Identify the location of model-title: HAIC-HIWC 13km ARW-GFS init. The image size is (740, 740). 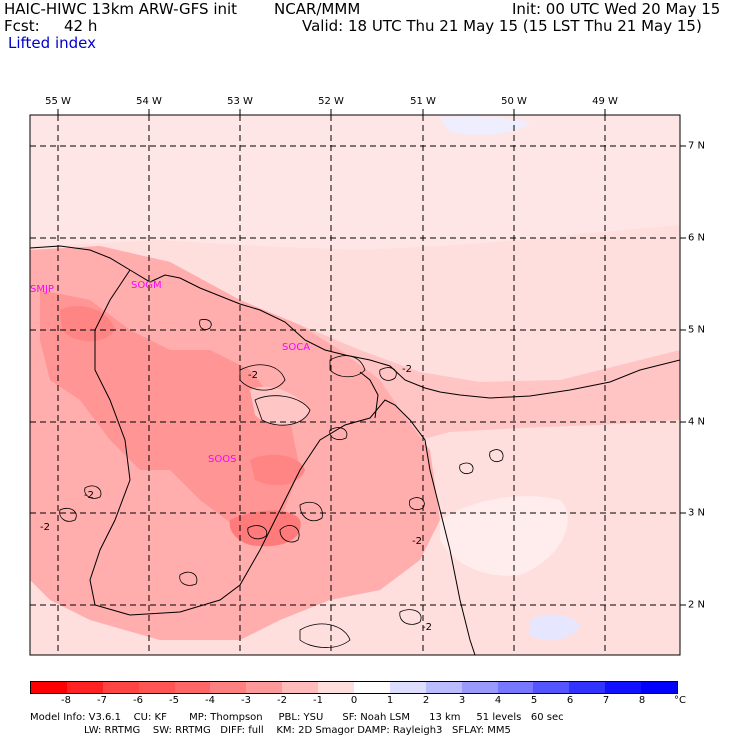
(121, 9).